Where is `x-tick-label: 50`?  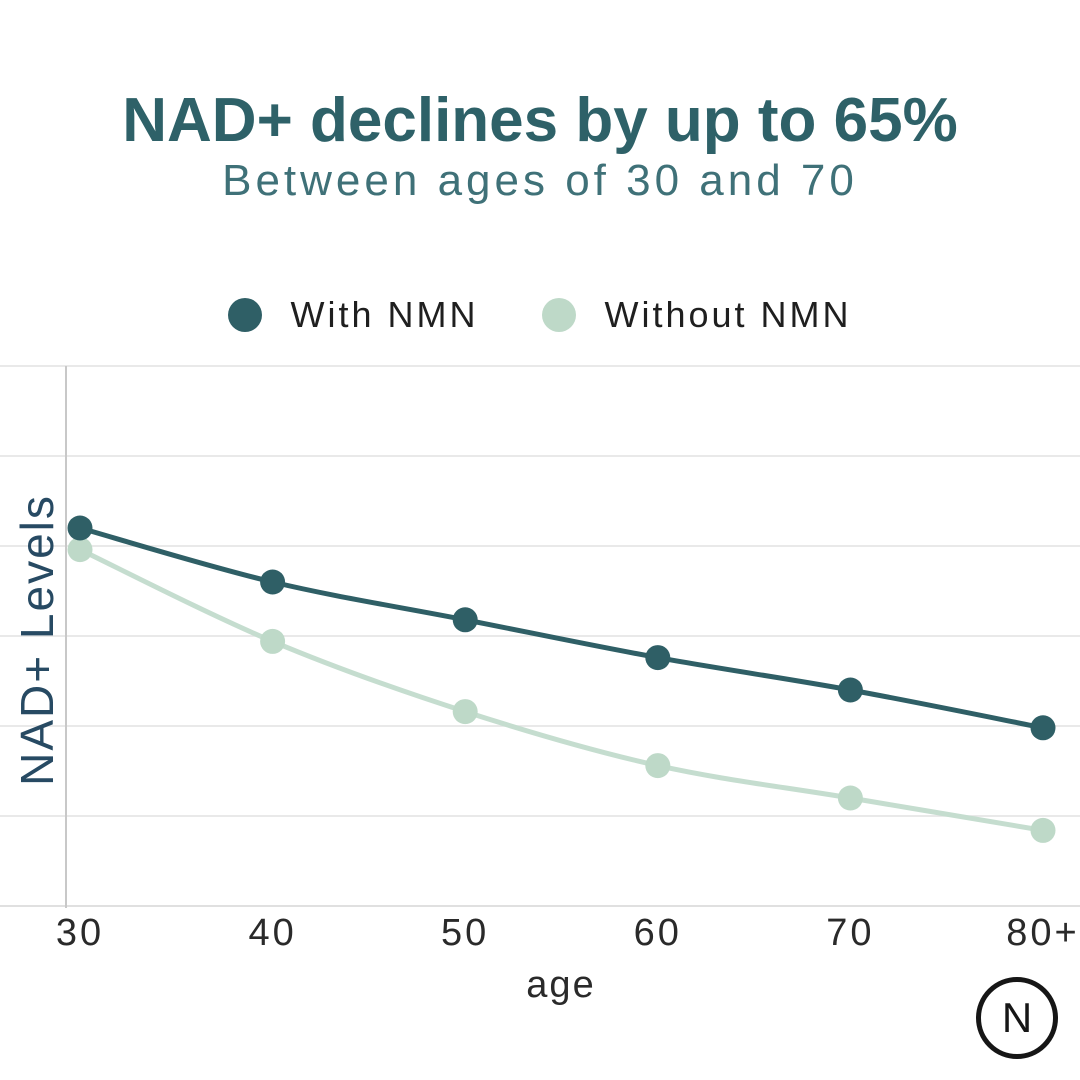 x-tick-label: 50 is located at coordinates (465, 933).